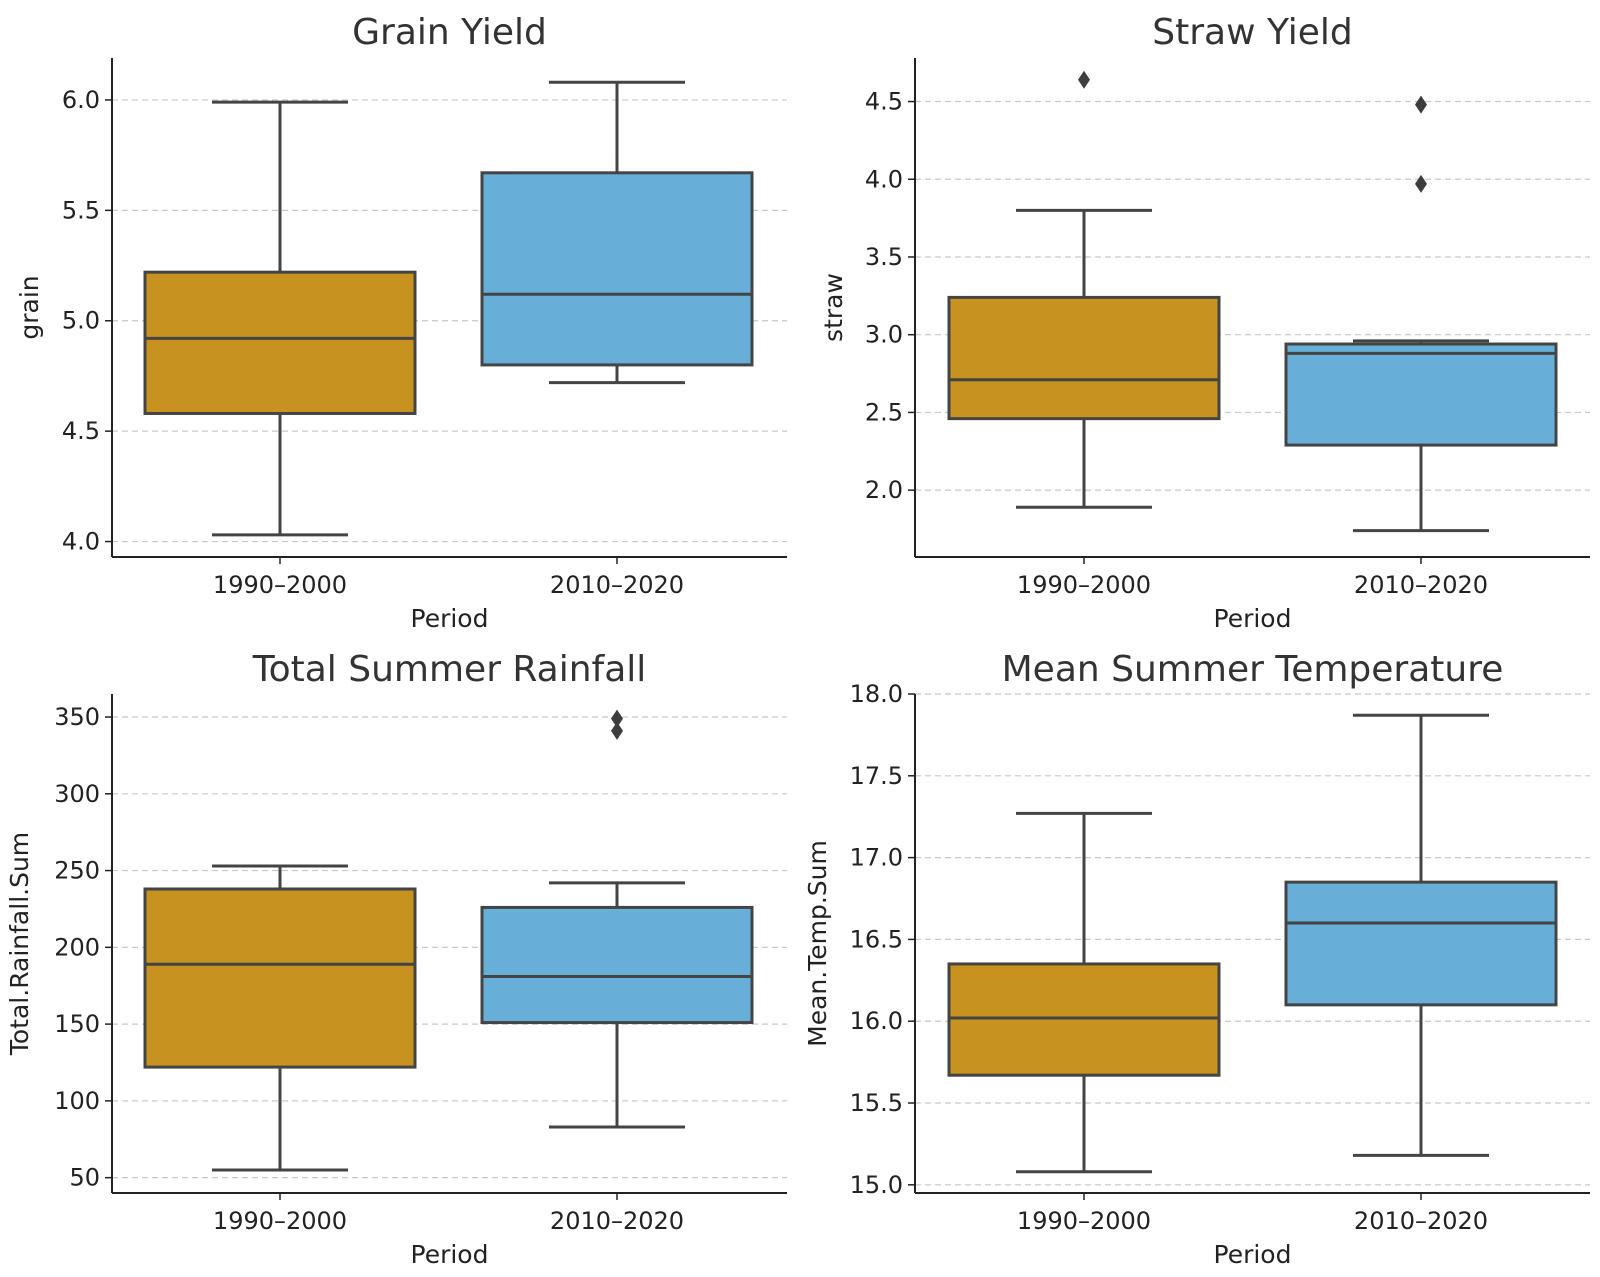 The image size is (1600, 1277). What do you see at coordinates (884, 490) in the screenshot?
I see `y-tick-label: 2.0` at bounding box center [884, 490].